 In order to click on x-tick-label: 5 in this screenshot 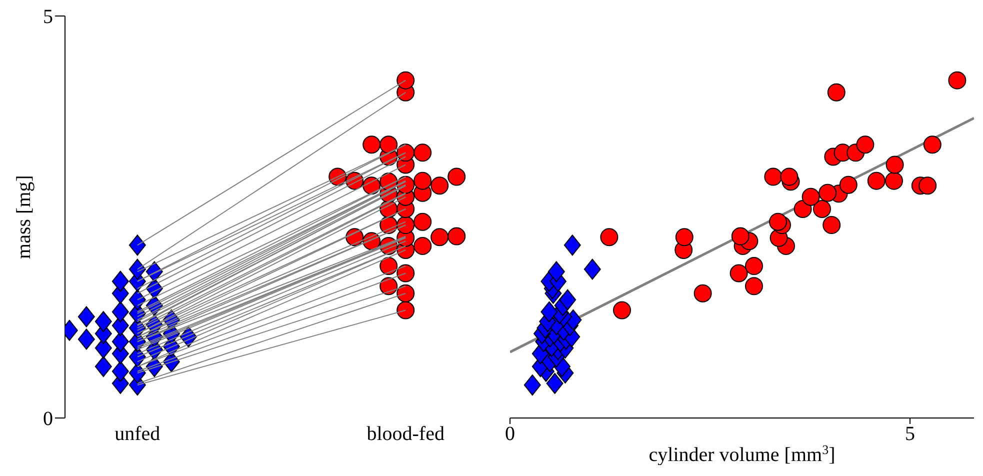, I will do `click(910, 434)`.